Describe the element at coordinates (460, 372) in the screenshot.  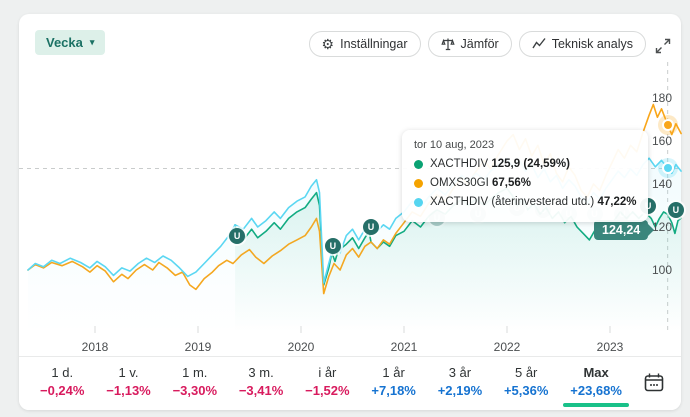
I see `period-label: 3 år` at that location.